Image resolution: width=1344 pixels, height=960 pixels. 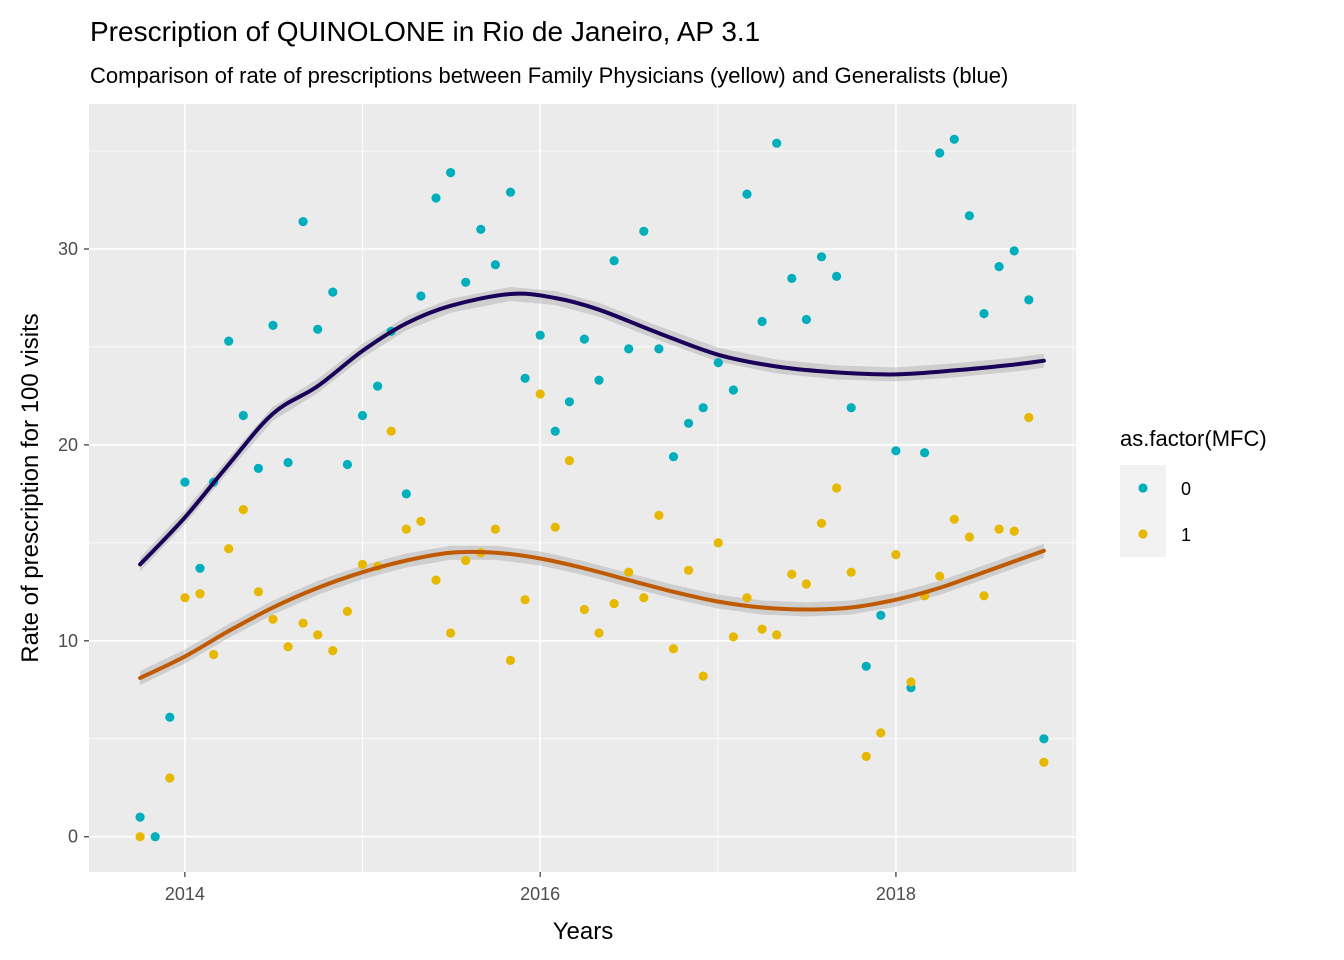 What do you see at coordinates (1193, 491) in the screenshot?
I see `legend: as.factor(MFC) 0 1` at bounding box center [1193, 491].